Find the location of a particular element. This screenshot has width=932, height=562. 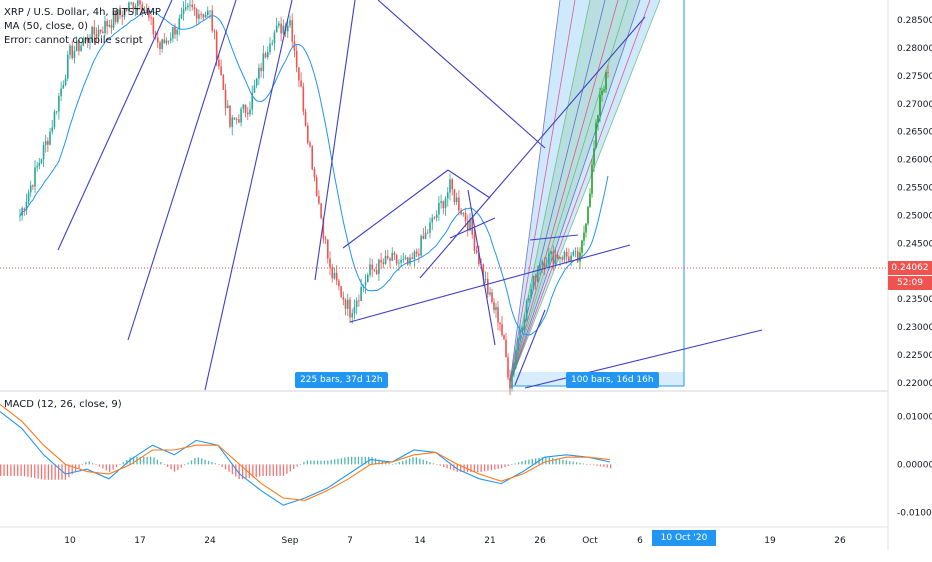

price-tick-label: 0.22000 is located at coordinates (914, 384).